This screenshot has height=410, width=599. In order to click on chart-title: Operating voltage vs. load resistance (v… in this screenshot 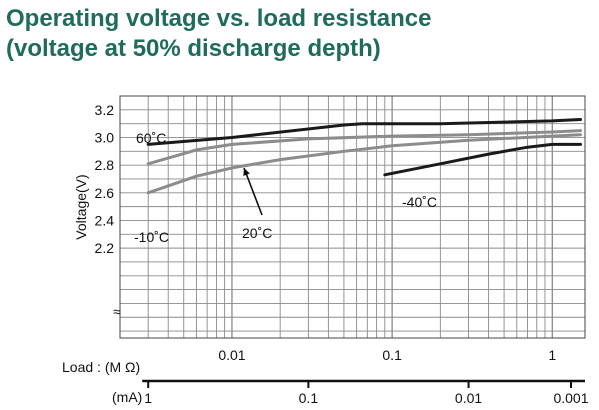, I will do `click(218, 34)`.